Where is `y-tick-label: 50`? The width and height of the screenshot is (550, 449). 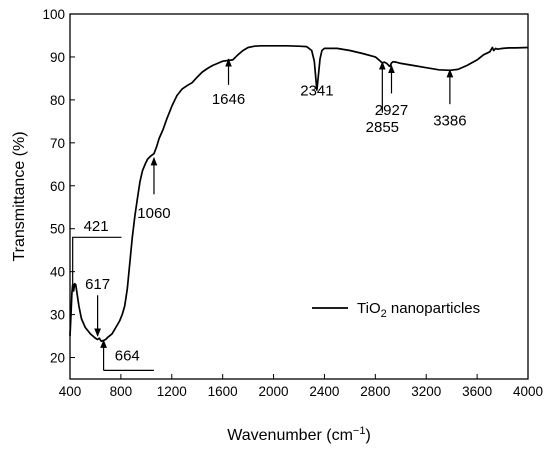
y-tick-label: 50 is located at coordinates (57, 229).